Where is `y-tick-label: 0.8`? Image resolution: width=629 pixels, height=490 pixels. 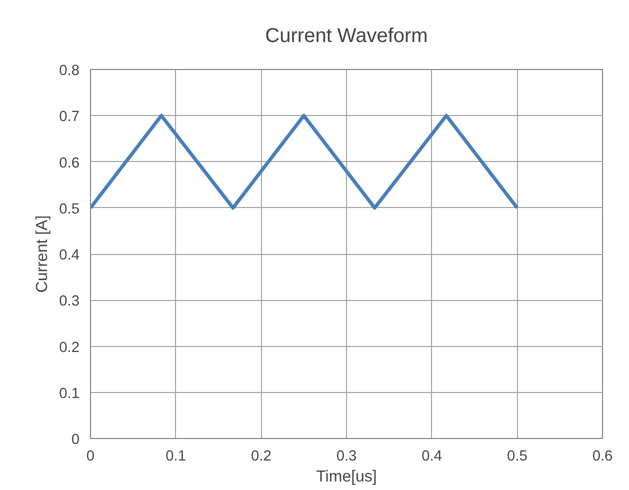
y-tick-label: 0.8 is located at coordinates (69, 71).